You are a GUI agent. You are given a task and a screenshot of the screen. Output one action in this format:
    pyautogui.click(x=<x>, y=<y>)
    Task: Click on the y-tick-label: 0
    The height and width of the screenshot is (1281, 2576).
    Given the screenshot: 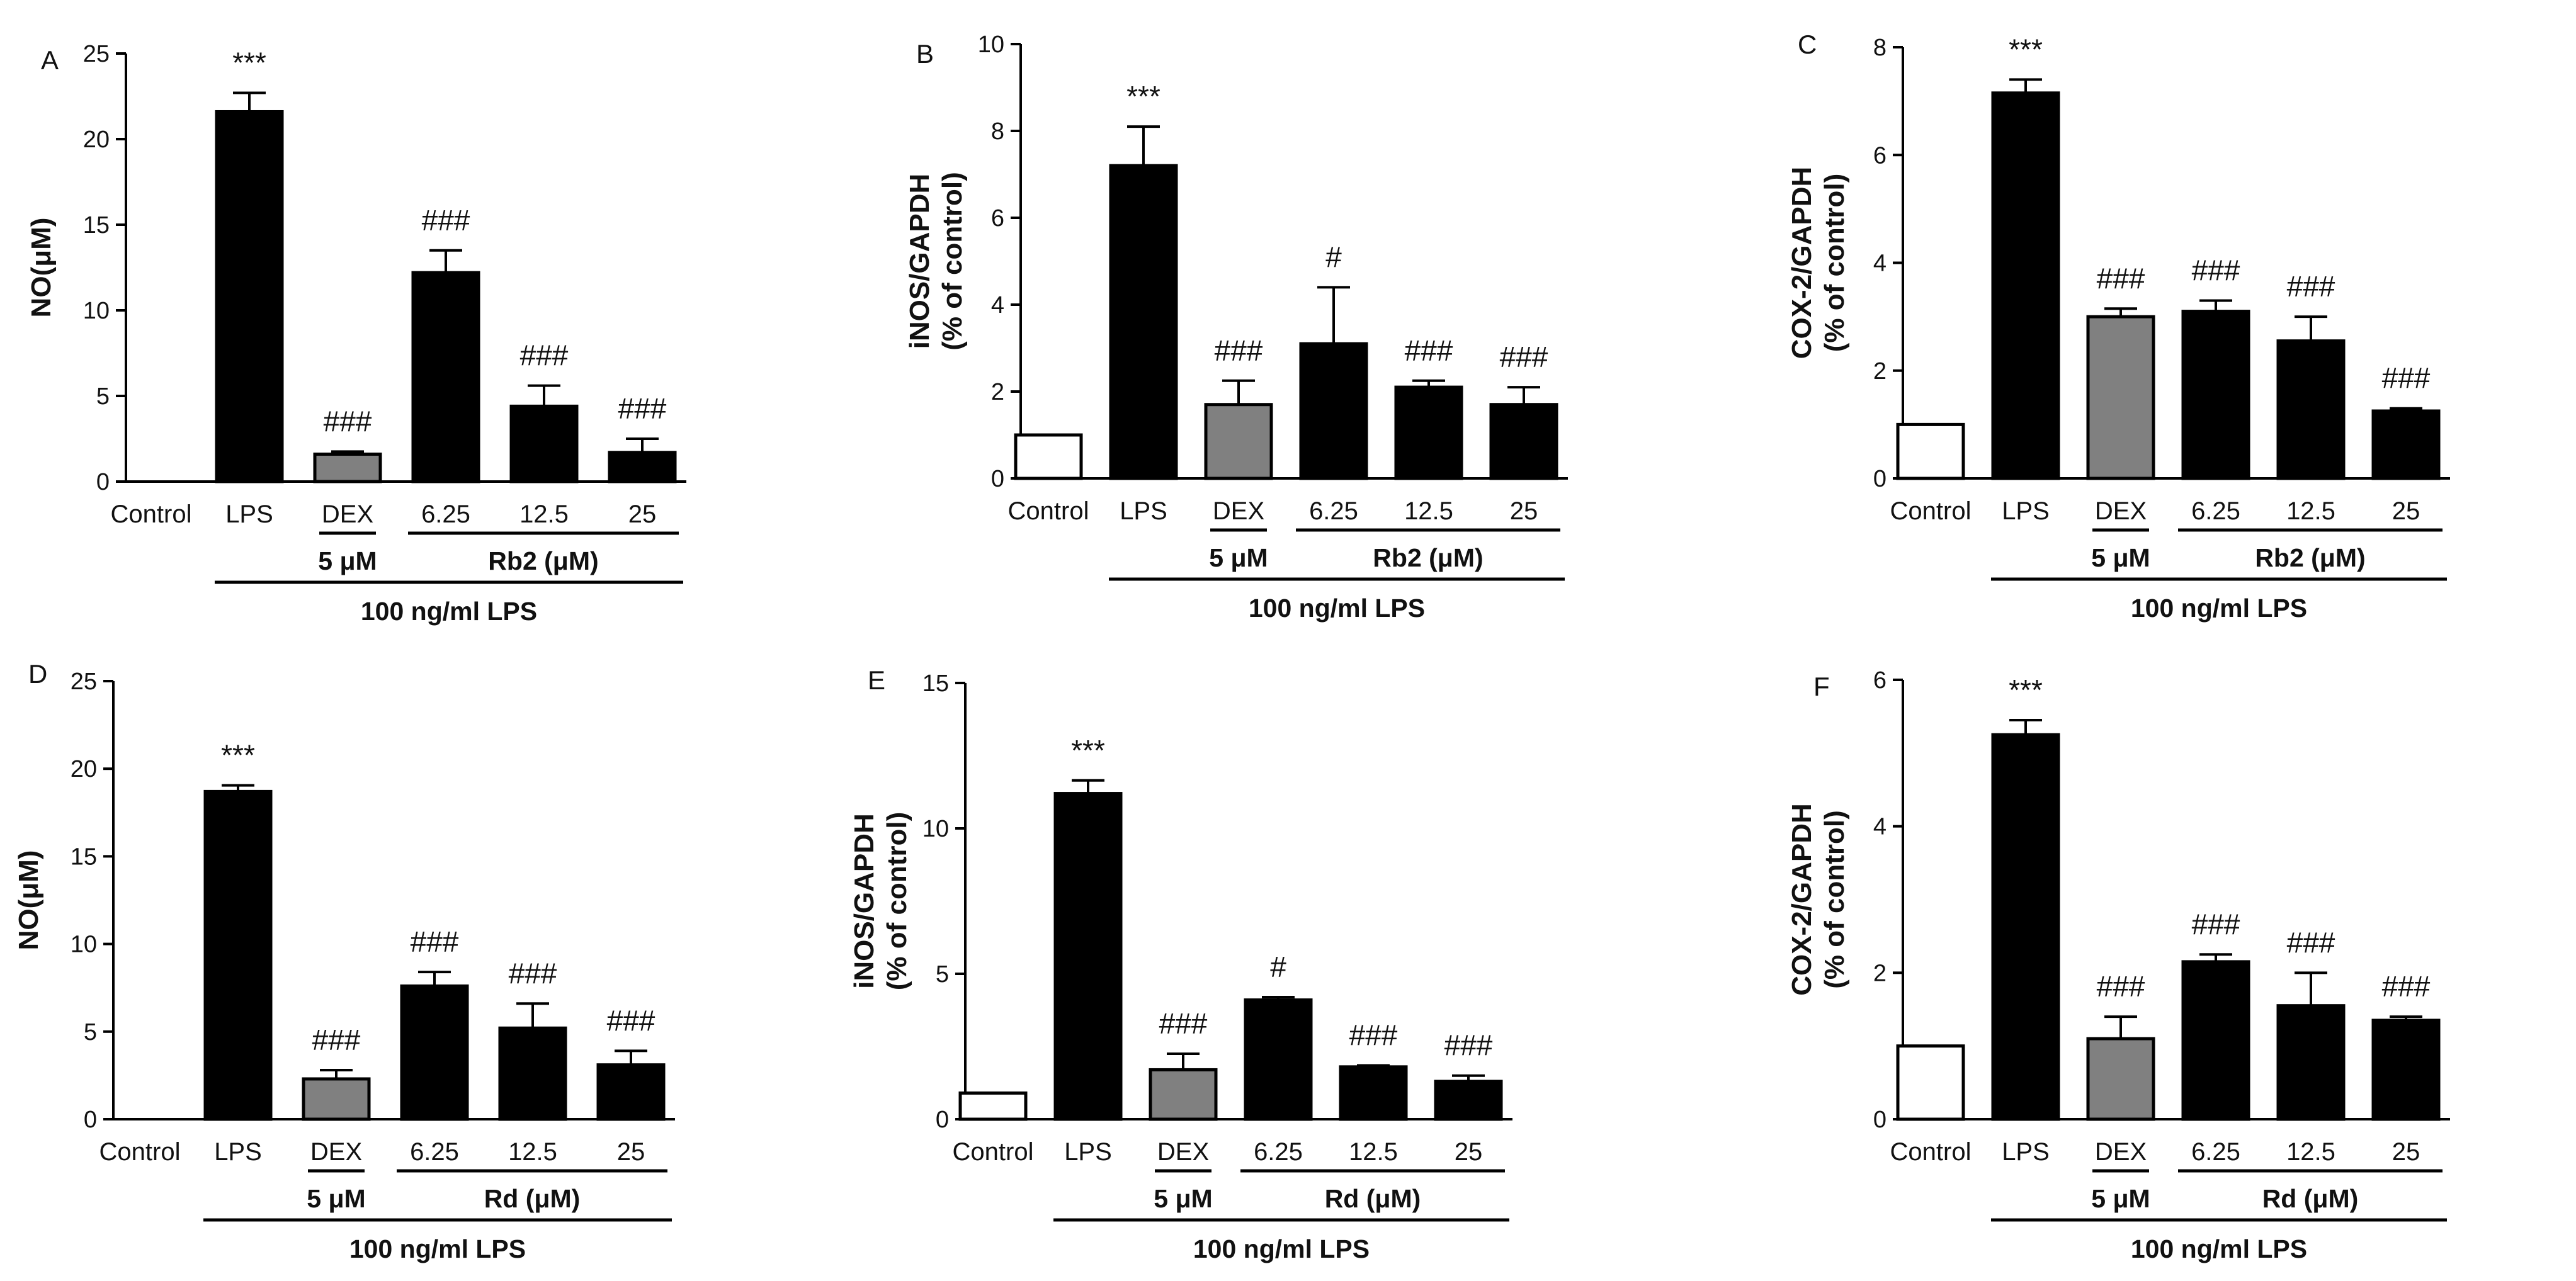 What is the action you would take?
    pyautogui.click(x=997, y=479)
    